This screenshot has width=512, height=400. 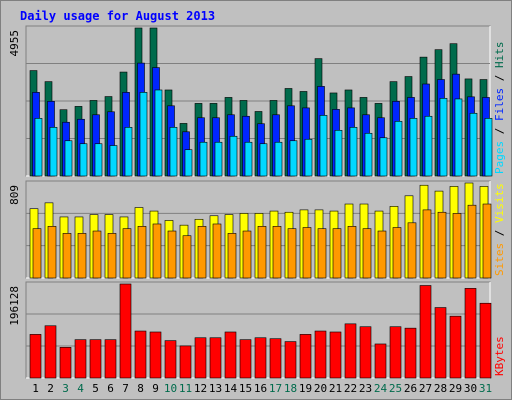 I want to click on day-label-3: 3, so click(x=65, y=388).